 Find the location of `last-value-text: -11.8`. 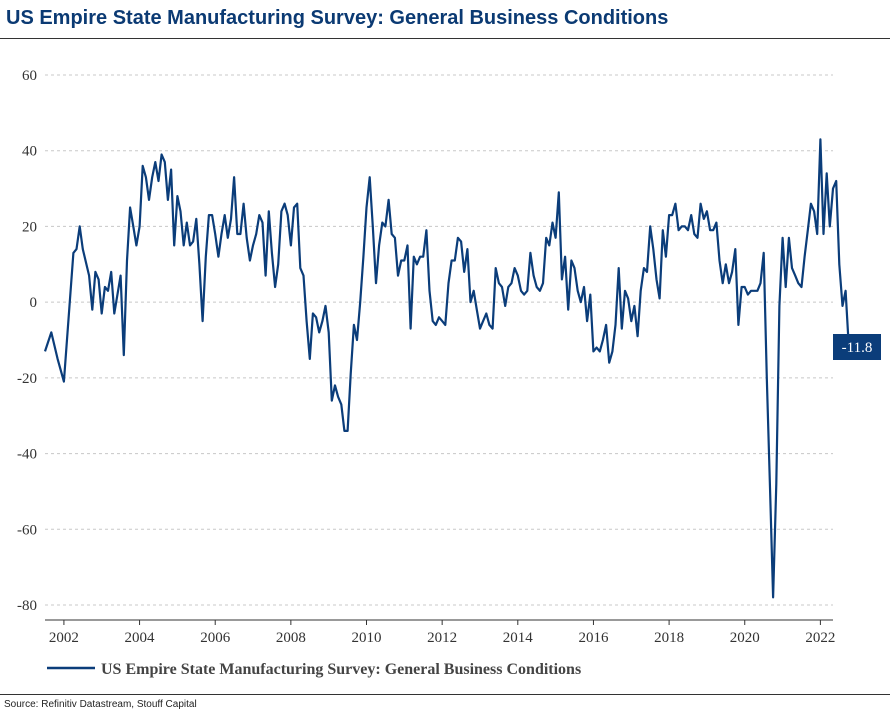

last-value-text: -11.8 is located at coordinates (857, 348).